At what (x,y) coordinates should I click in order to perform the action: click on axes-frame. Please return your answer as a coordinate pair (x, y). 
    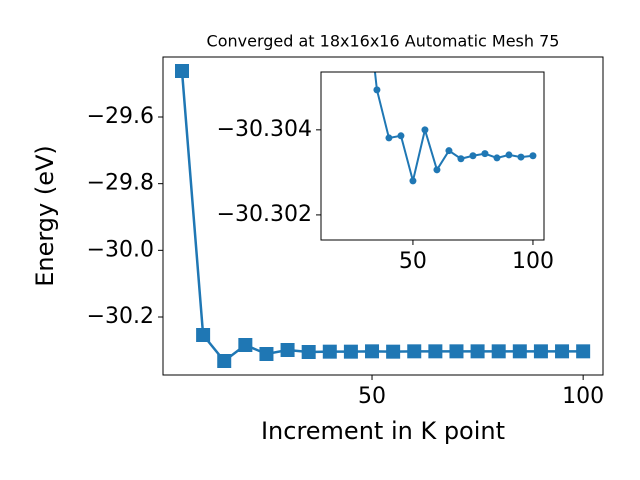
    Looking at the image, I should click on (432, 156).